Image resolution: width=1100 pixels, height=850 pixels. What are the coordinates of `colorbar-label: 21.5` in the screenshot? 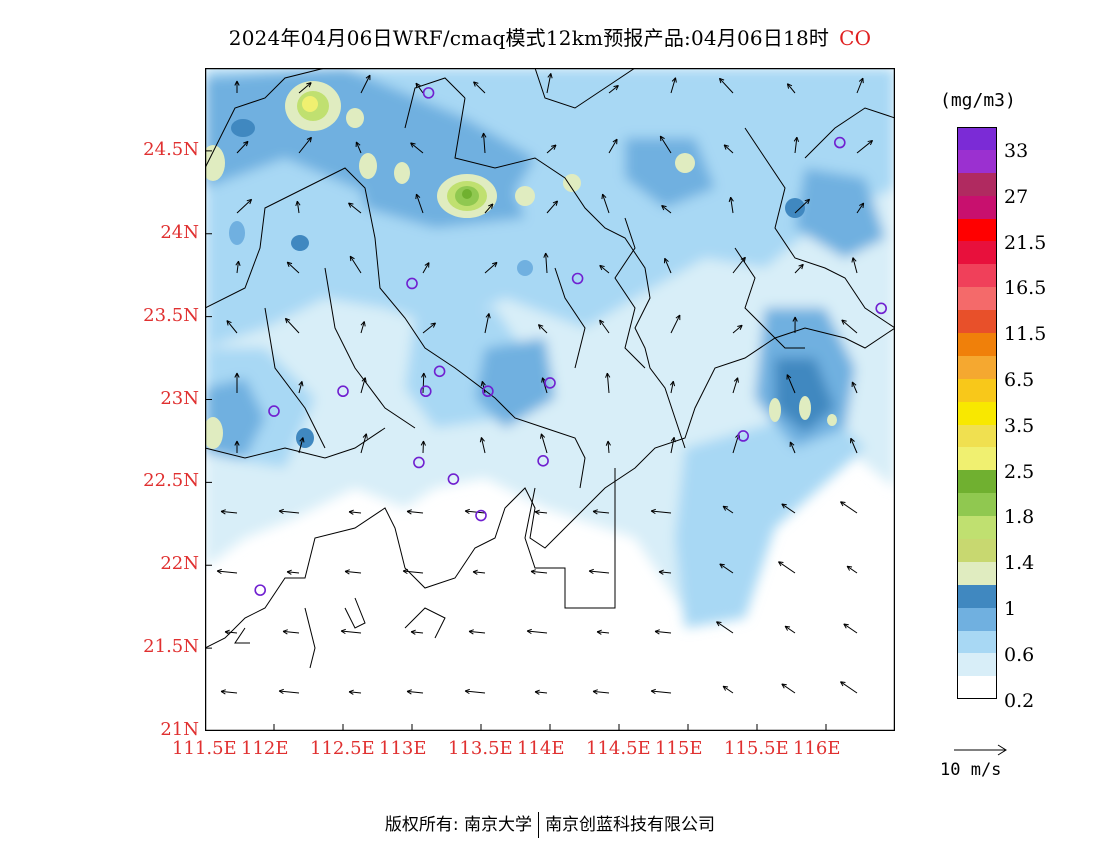 It's located at (1025, 242).